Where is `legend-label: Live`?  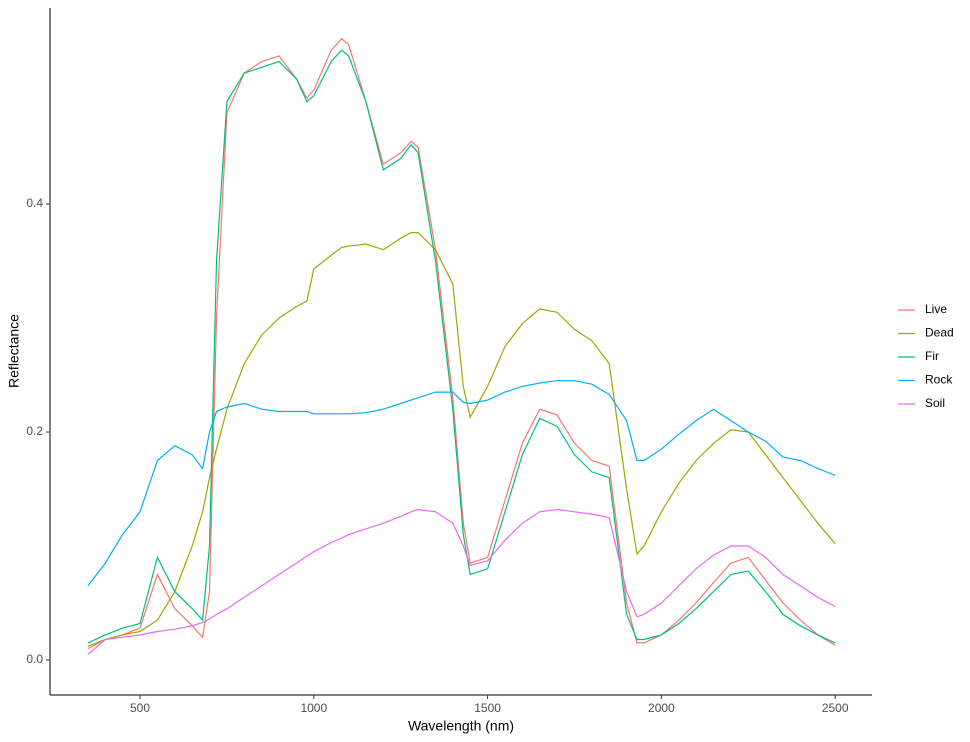 legend-label: Live is located at coordinates (936, 309).